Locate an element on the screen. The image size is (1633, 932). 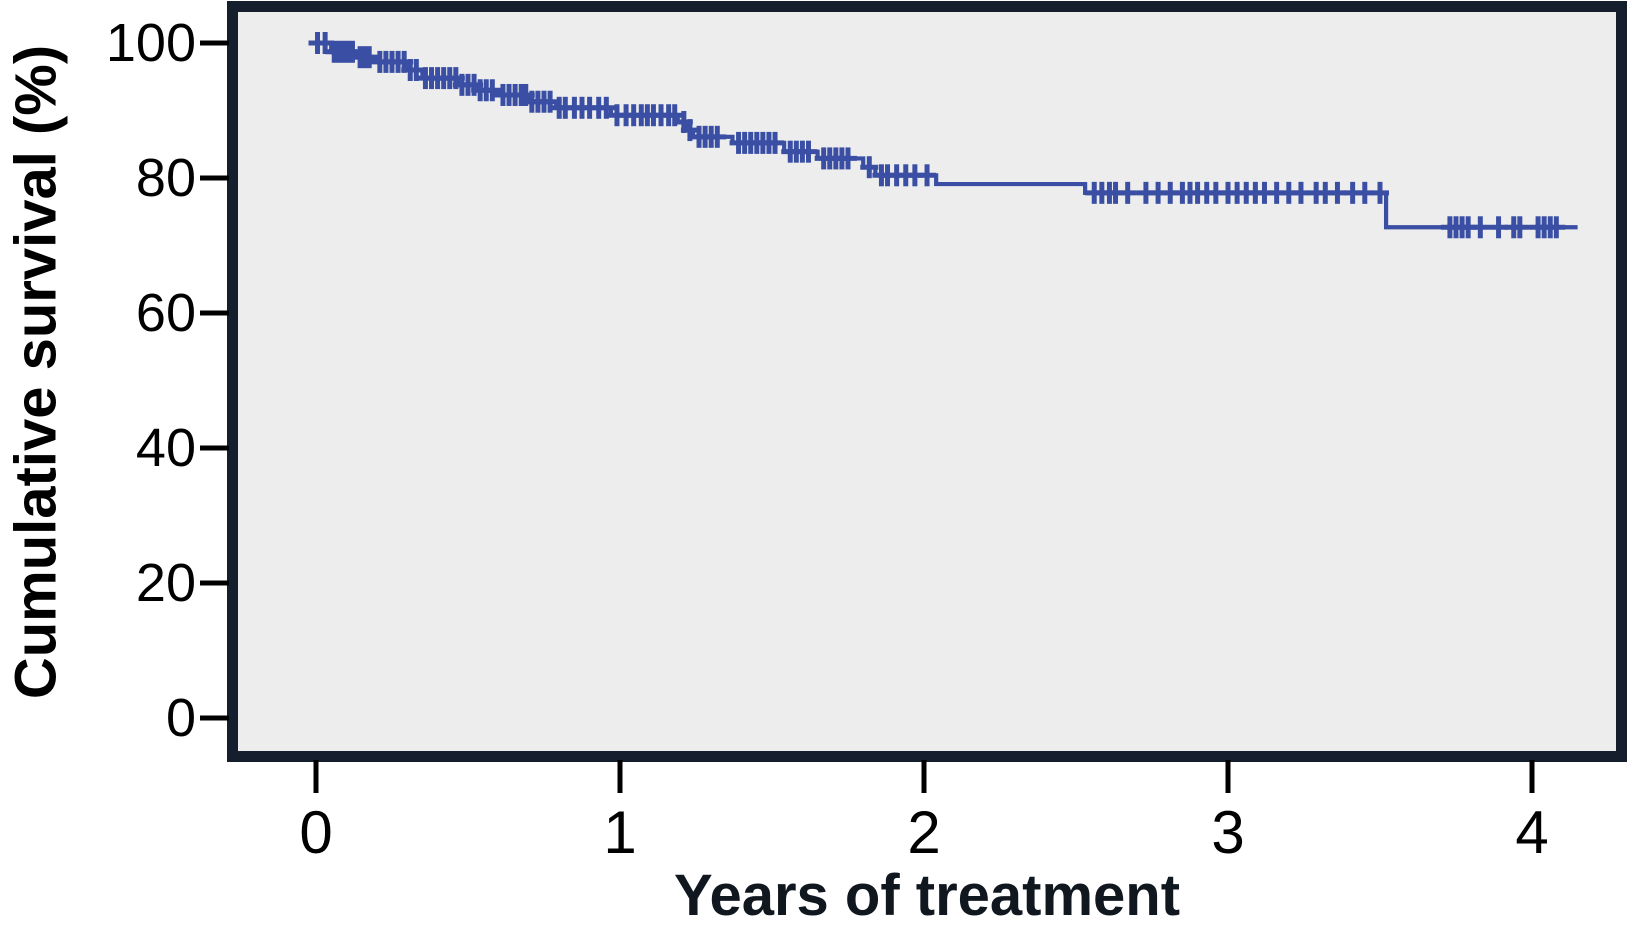
y-tick-label: 80 is located at coordinates (165, 178).